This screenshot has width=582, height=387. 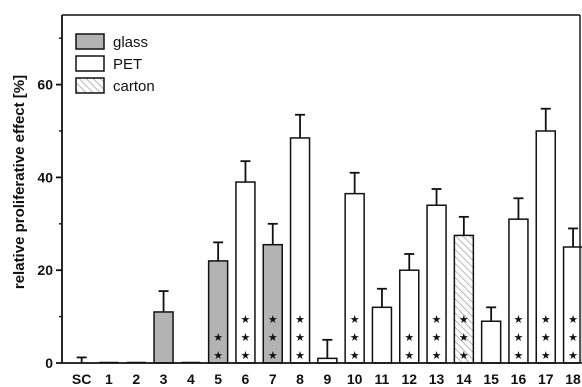 I want to click on x-tick-label: 12, so click(x=409, y=379).